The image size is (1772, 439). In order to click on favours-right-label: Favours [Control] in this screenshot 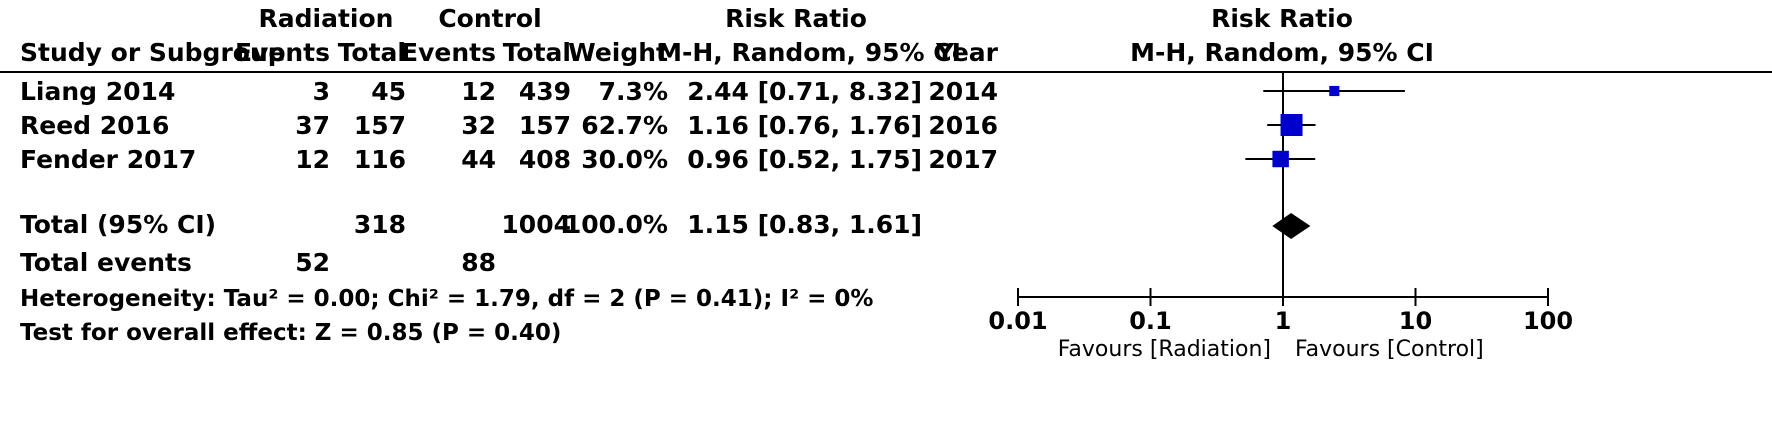, I will do `click(1389, 349)`.